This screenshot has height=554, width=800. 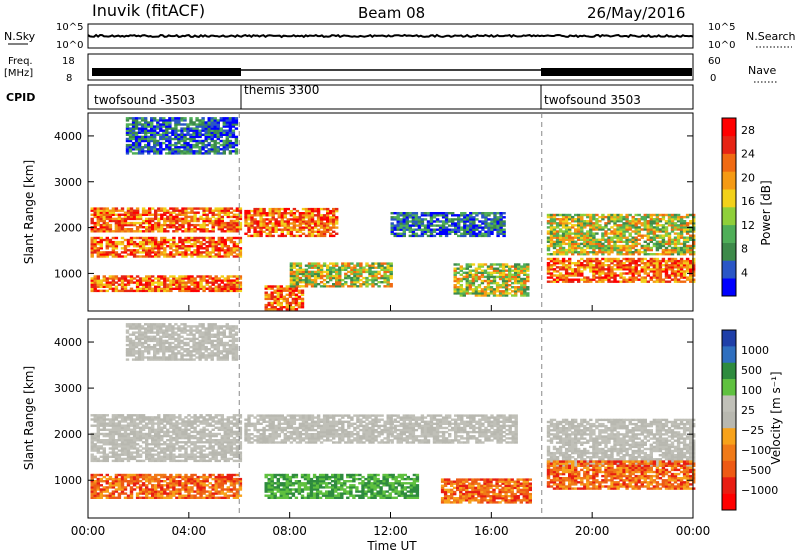 What do you see at coordinates (729, 216) in the screenshot?
I see `colorbar-swatch` at bounding box center [729, 216].